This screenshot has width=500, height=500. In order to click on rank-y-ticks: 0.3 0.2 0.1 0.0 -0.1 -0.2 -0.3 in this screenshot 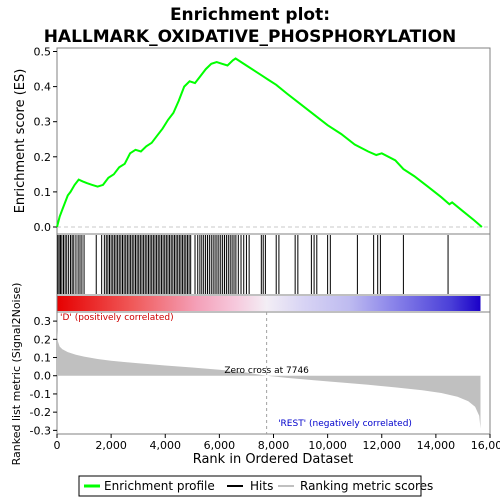, I will do `click(43, 376)`.